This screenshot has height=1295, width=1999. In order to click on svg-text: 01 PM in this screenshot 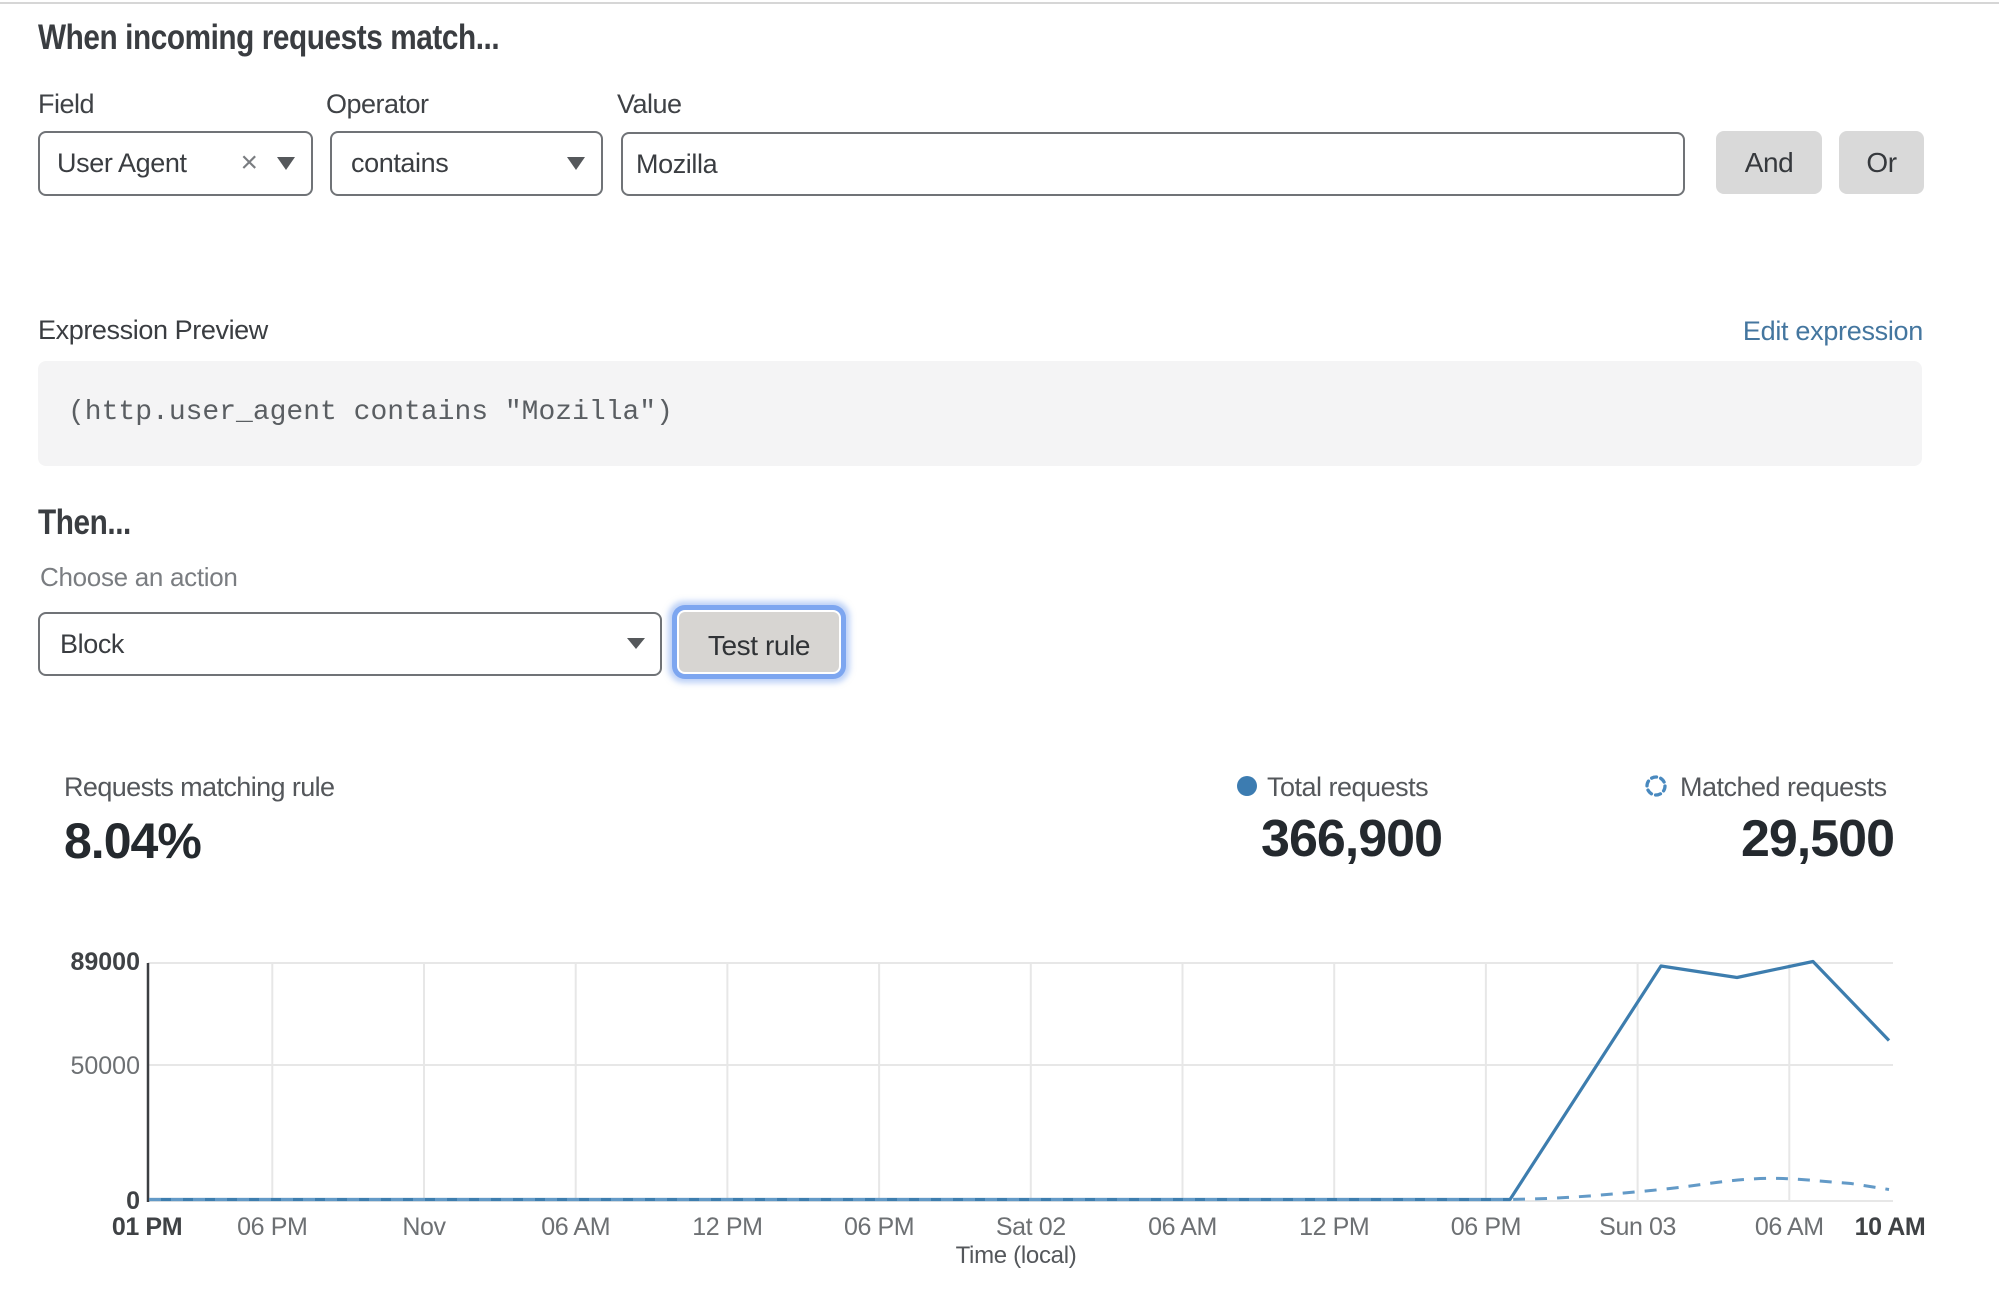, I will do `click(147, 1227)`.